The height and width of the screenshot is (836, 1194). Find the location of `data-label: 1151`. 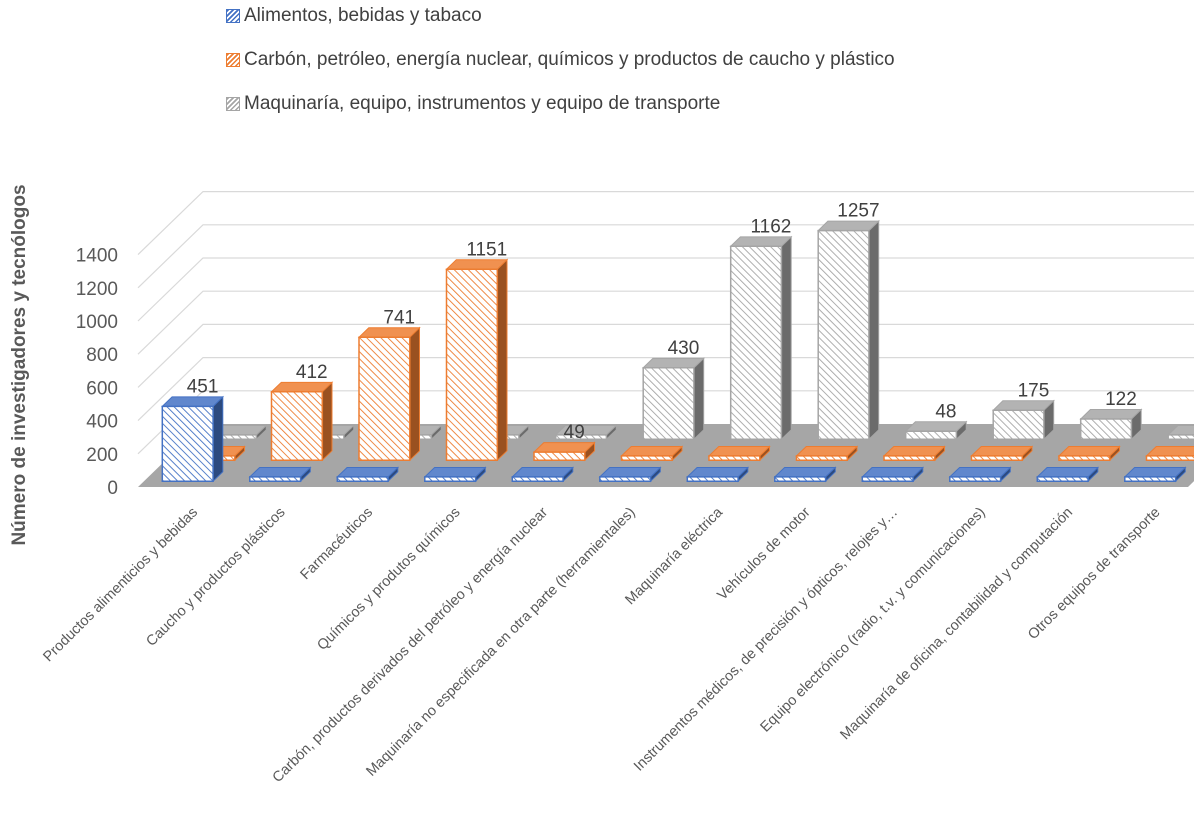

data-label: 1151 is located at coordinates (486, 249).